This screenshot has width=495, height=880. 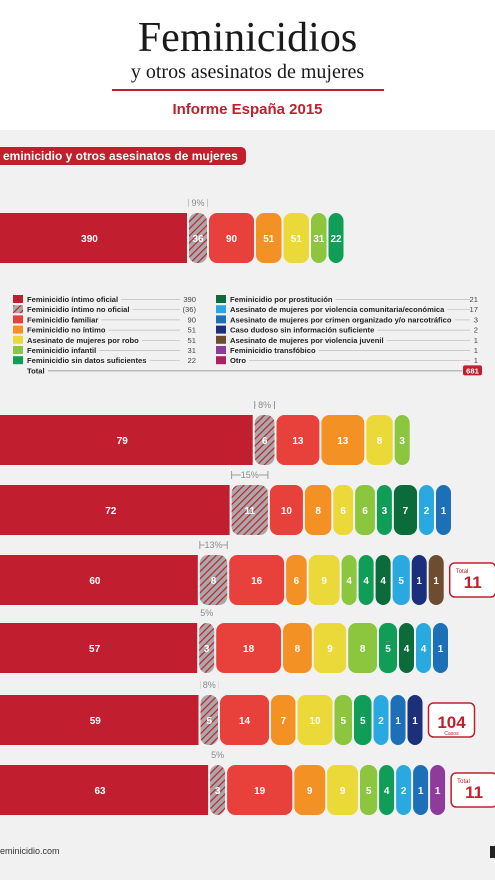 I want to click on bar-6-label-crimen_organizado: 1, so click(x=398, y=721).